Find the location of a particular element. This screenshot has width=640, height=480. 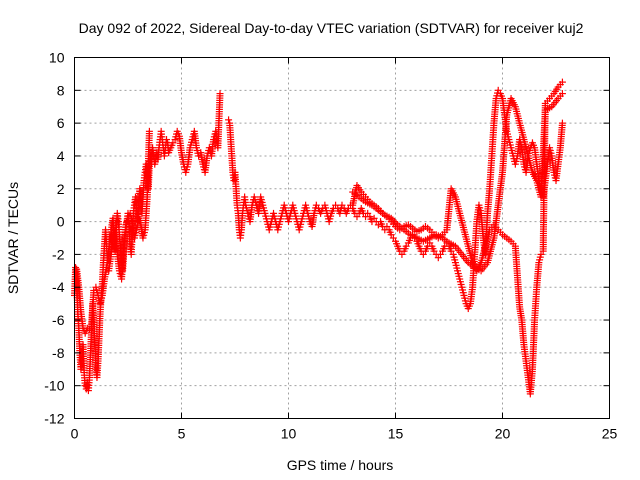

y-tick-label: 8 is located at coordinates (61, 90).